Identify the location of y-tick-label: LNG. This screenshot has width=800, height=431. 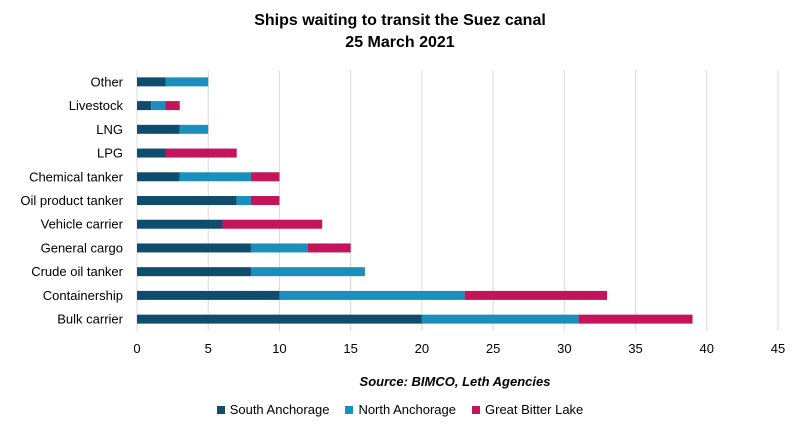
(109, 129).